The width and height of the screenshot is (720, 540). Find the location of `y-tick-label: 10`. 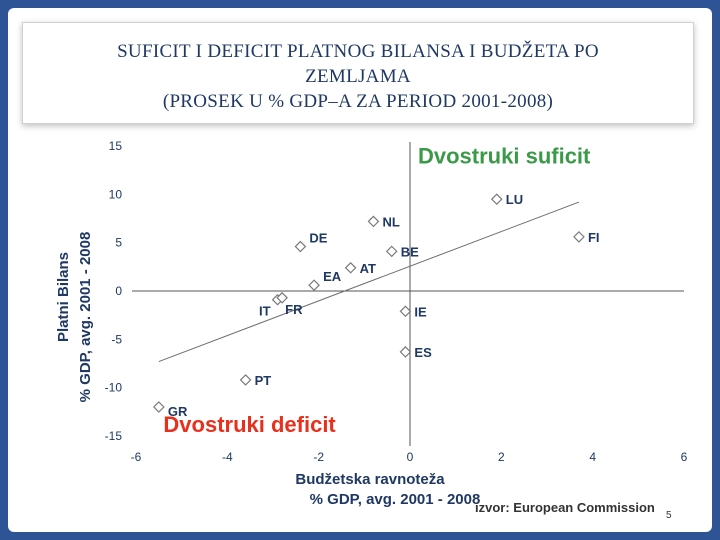

y-tick-label: 10 is located at coordinates (116, 194).